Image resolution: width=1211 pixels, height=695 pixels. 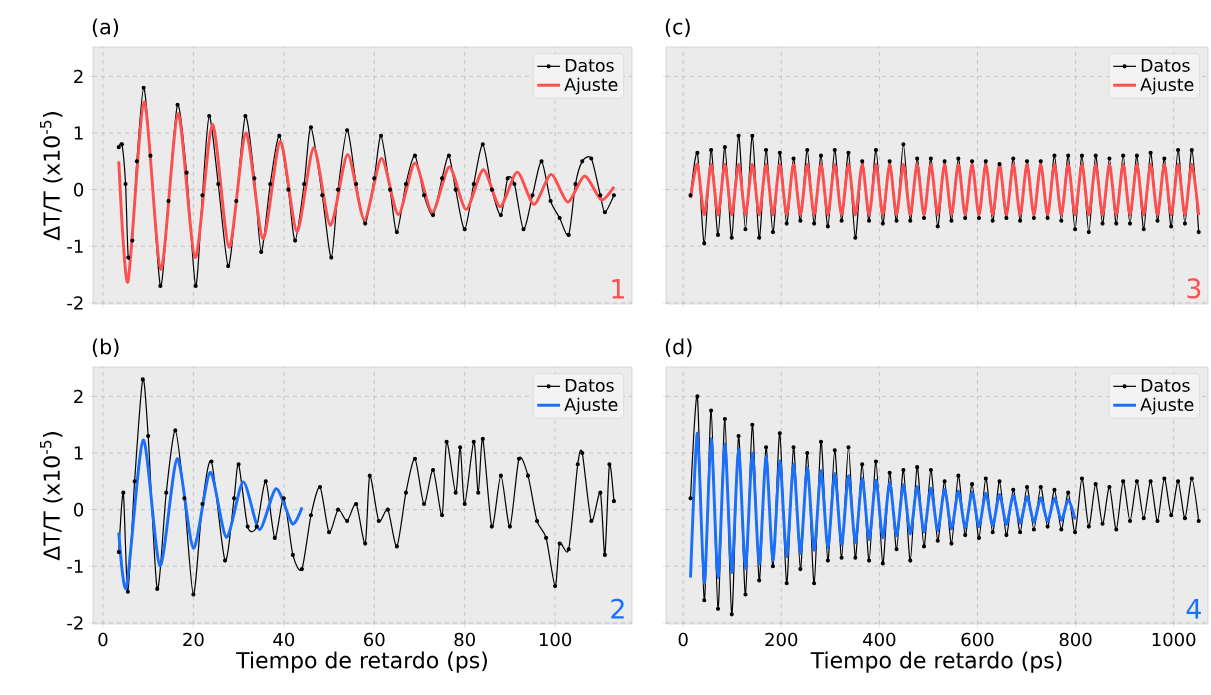 I want to click on chart-title: (b), so click(x=105, y=347).